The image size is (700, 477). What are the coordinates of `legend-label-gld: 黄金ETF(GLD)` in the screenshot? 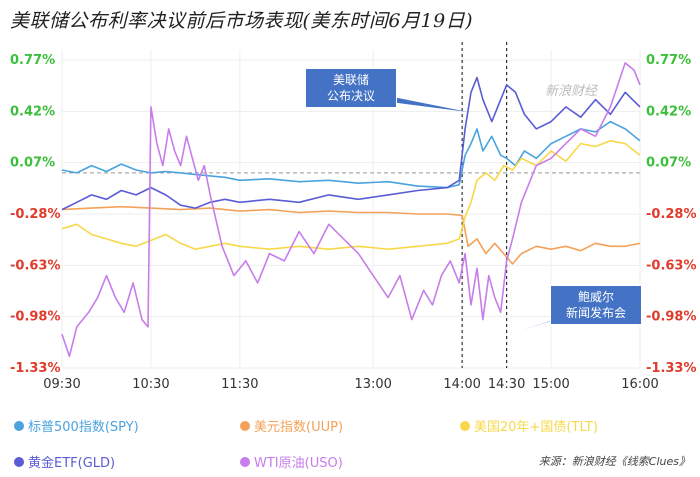 It's located at (72, 463).